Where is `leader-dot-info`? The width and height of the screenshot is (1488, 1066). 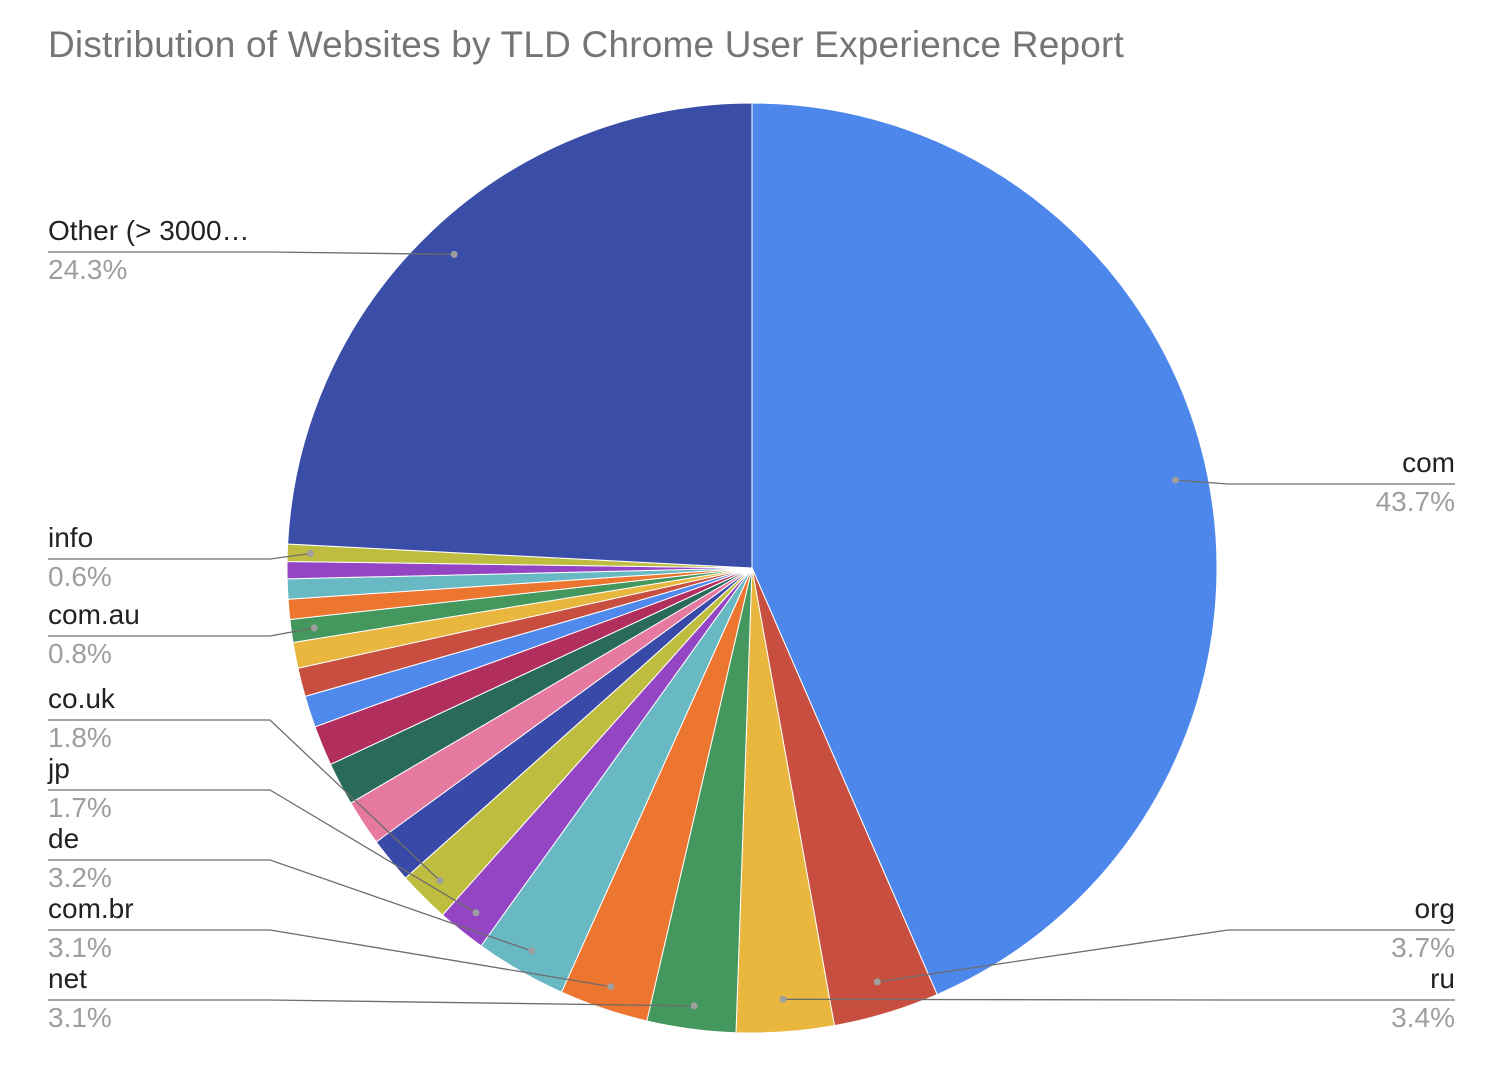
leader-dot-info is located at coordinates (310, 553).